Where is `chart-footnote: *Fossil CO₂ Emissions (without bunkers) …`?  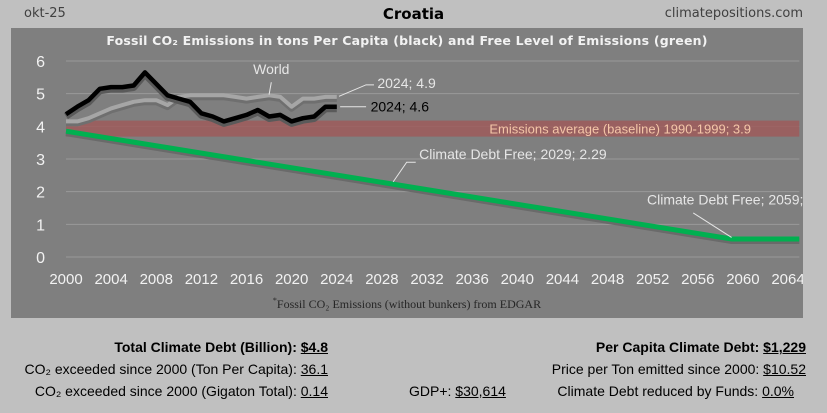 chart-footnote: *Fossil CO₂ Emissions (without bunkers) … is located at coordinates (407, 304).